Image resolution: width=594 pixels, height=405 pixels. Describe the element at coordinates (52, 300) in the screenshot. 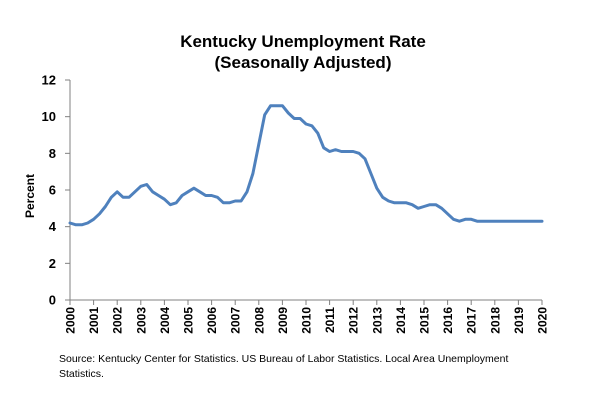

I see `y-tick-label: 0` at that location.